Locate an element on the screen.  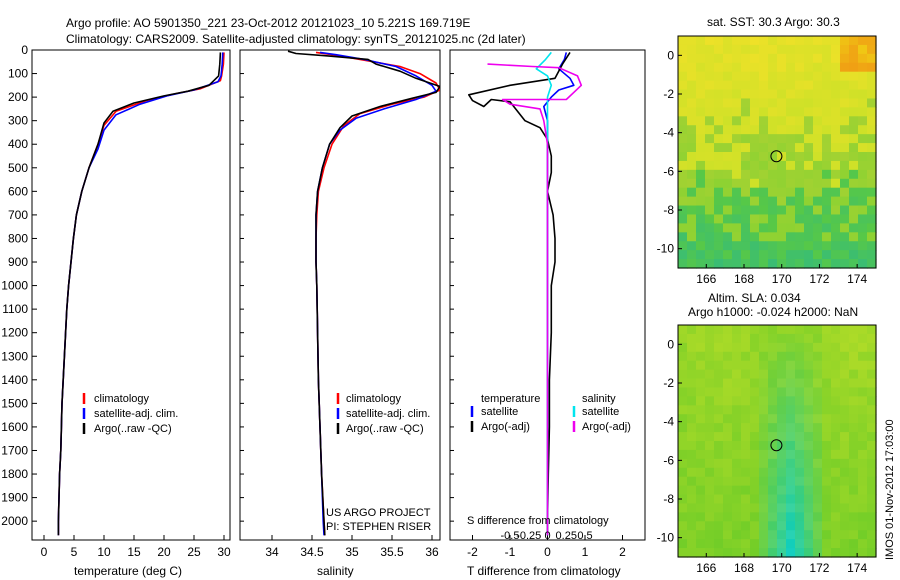
y-tick-label: -2 is located at coordinates (668, 383).